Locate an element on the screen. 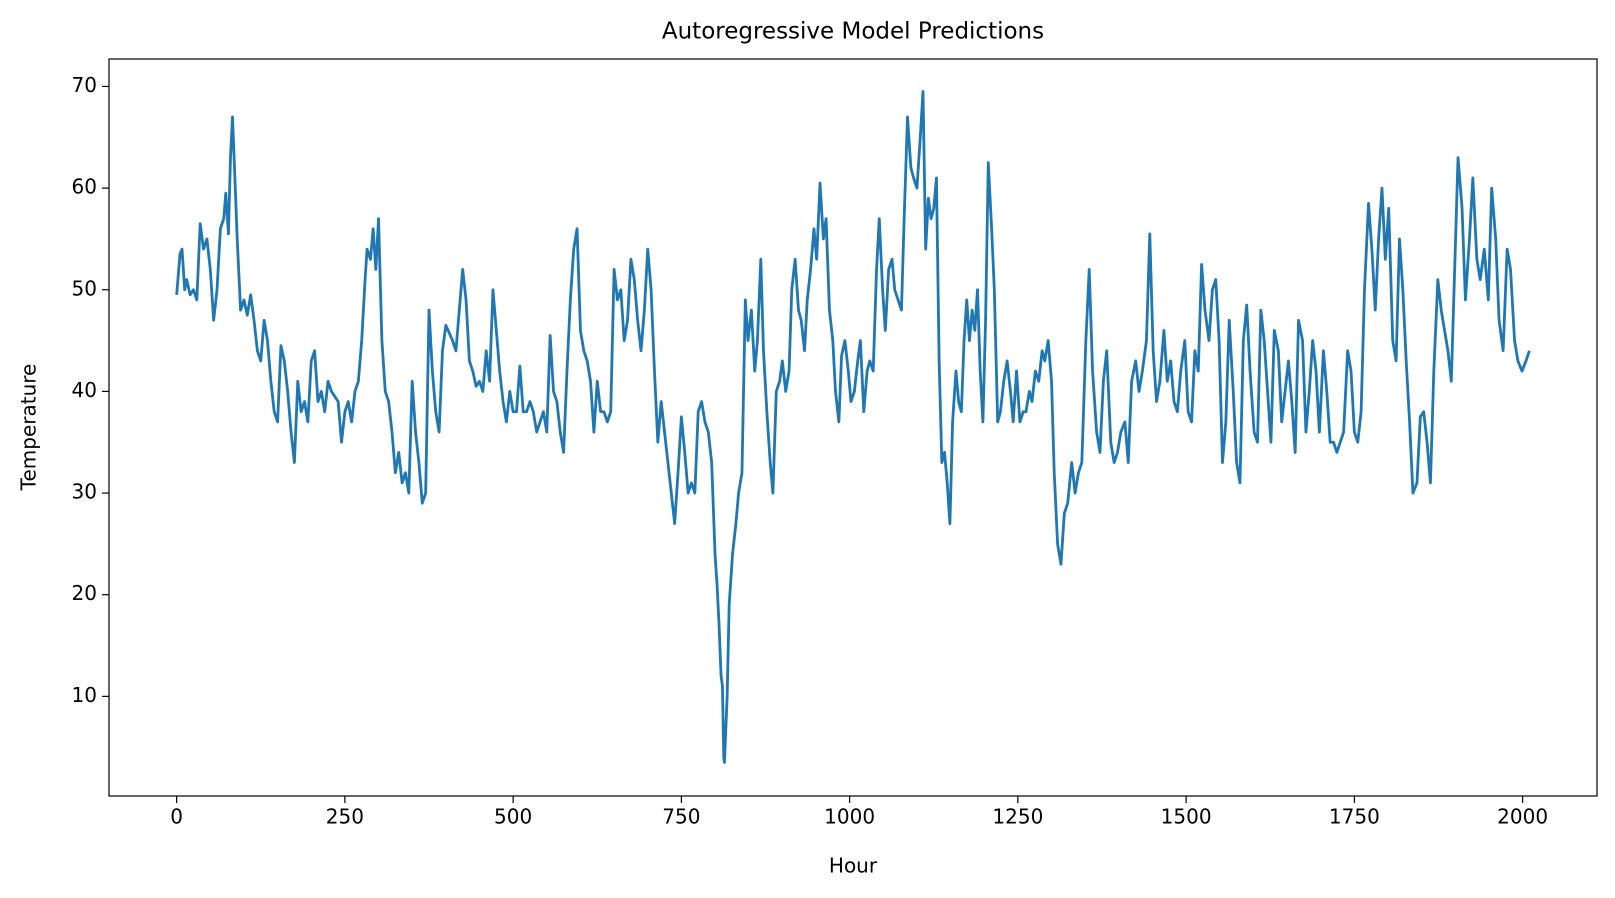 Image resolution: width=1615 pixels, height=898 pixels. y-tick-label: 50 is located at coordinates (84, 288).